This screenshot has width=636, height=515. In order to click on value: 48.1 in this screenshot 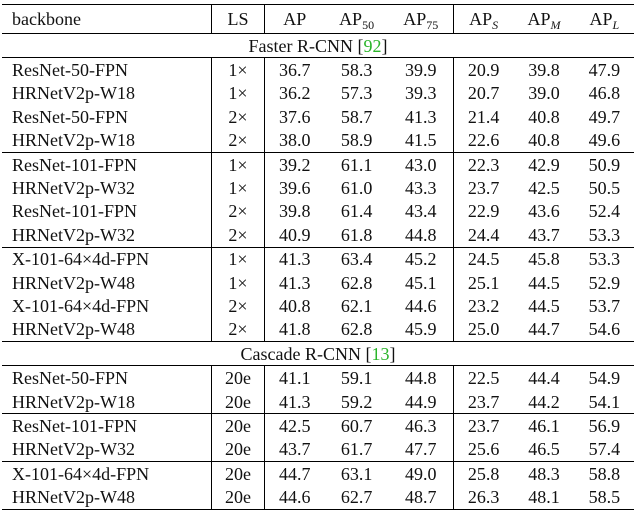, I will do `click(544, 497)`.